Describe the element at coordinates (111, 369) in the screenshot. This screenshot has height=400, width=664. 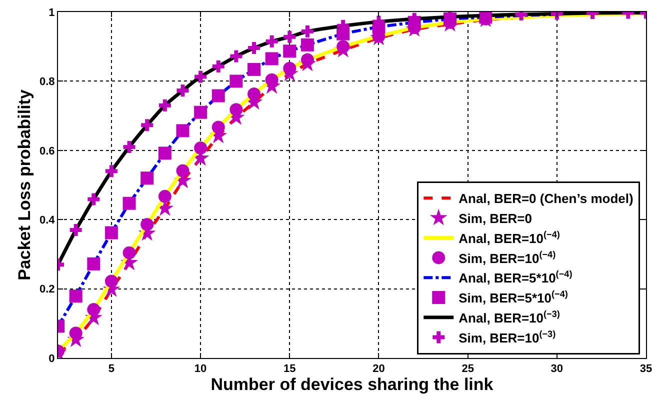
I see `x-tick-label: 5` at that location.